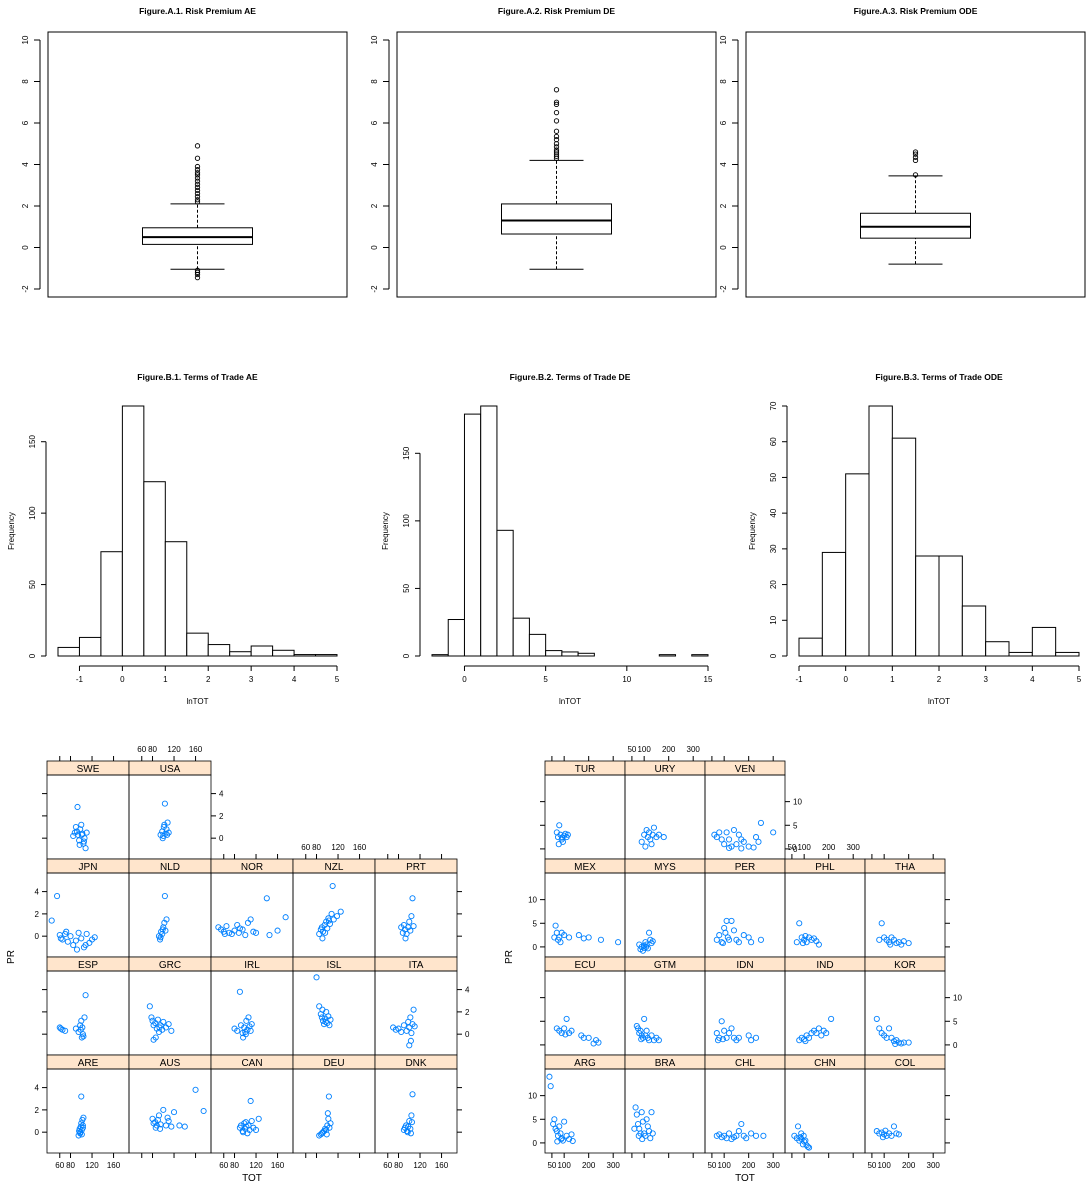  What do you see at coordinates (665, 965) in the screenshot?
I see `strip-label: GTM` at bounding box center [665, 965].